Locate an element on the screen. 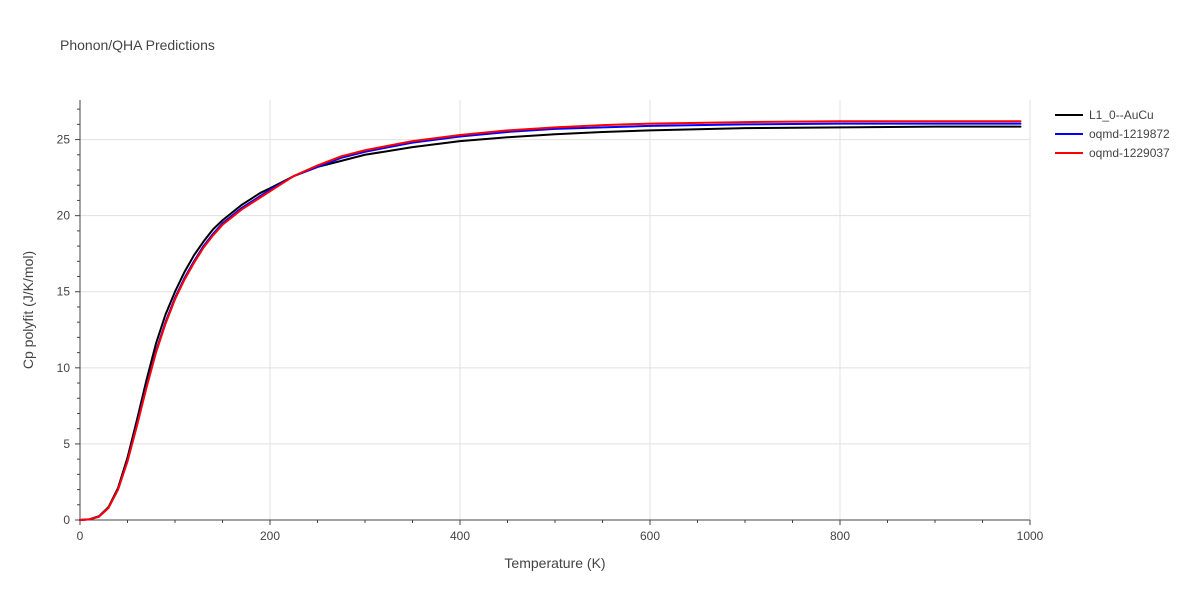 The height and width of the screenshot is (600, 1200). y-tick-label-3: 15 is located at coordinates (64, 292).